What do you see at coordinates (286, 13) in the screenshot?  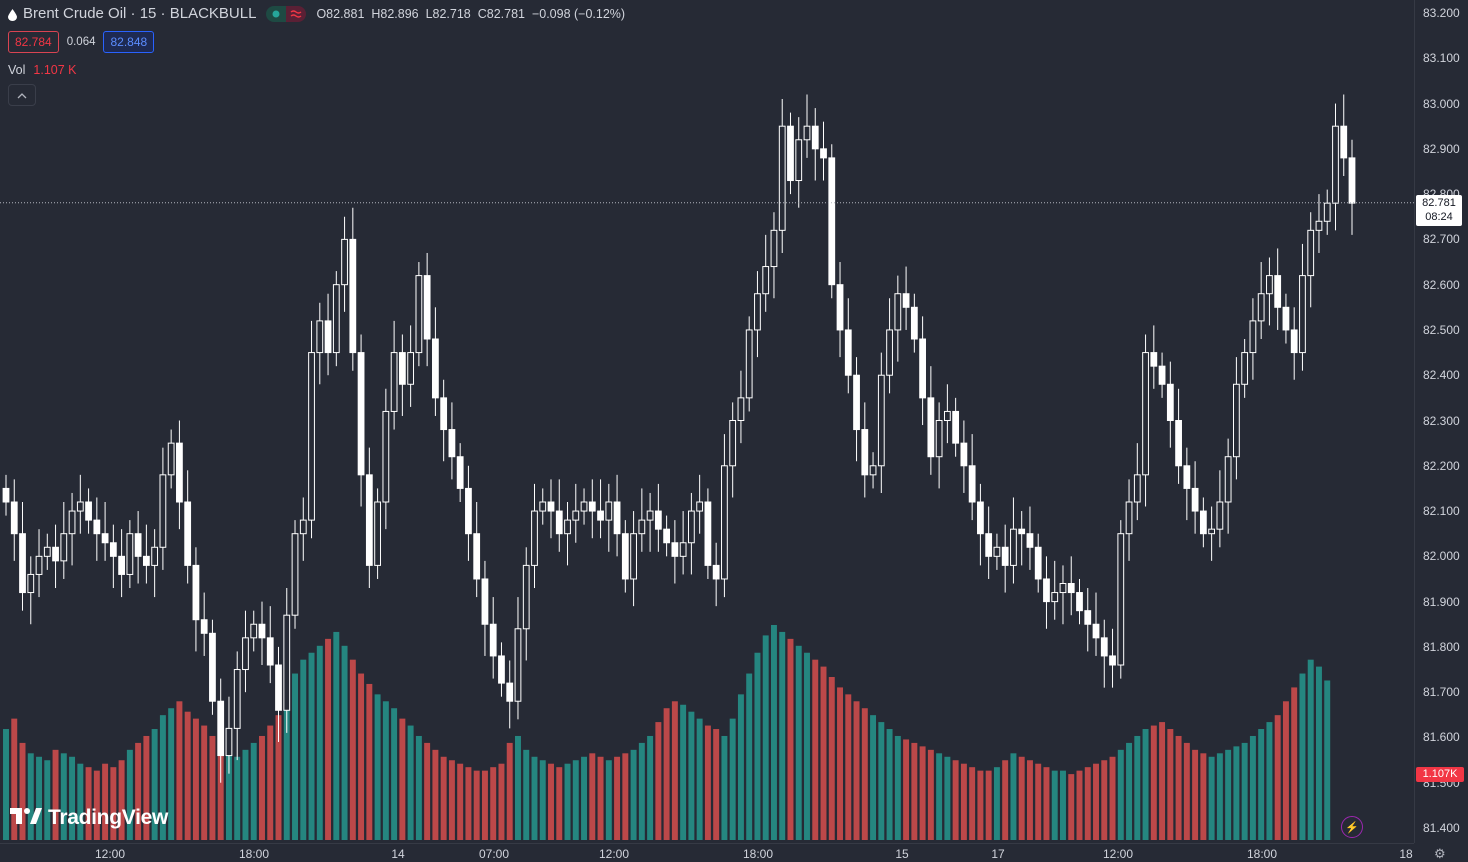 I see `market-status-pill` at bounding box center [286, 13].